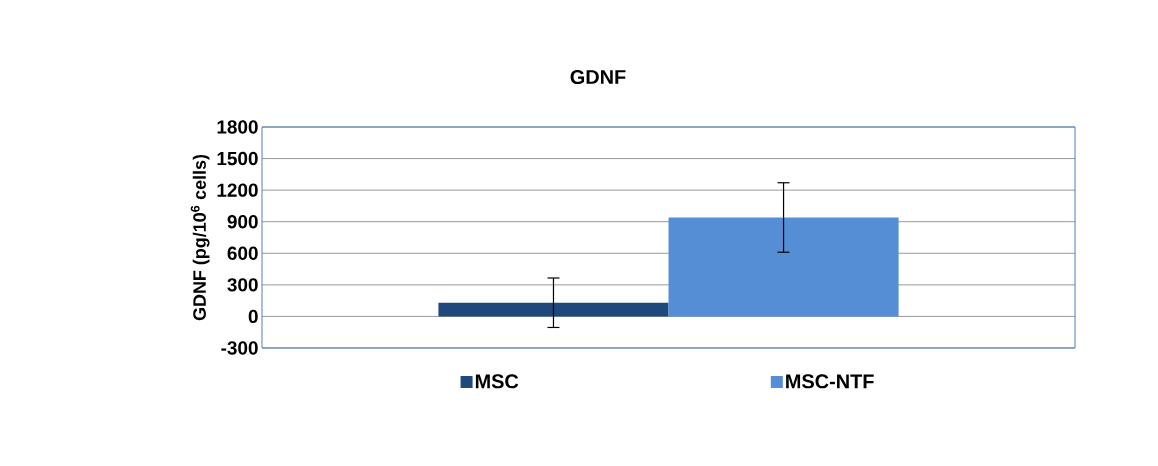 Image resolution: width=1158 pixels, height=466 pixels. What do you see at coordinates (237, 190) in the screenshot?
I see `y-tick-label: 1200` at bounding box center [237, 190].